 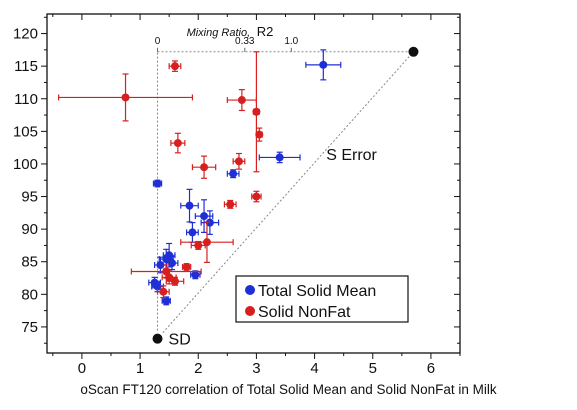 I want to click on x-tick-label: 5, so click(x=373, y=368).